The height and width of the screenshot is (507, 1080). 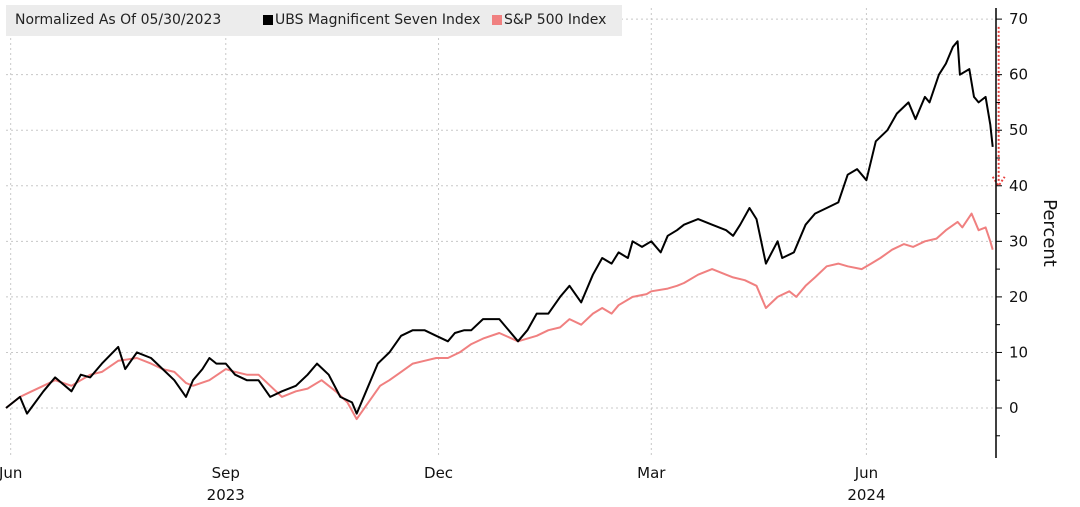 I want to click on y-tick-label: 40, so click(x=1018, y=186).